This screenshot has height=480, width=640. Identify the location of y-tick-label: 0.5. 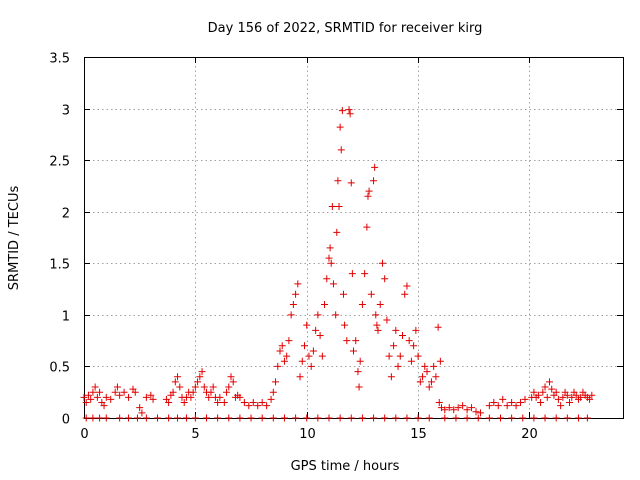
(59, 368).